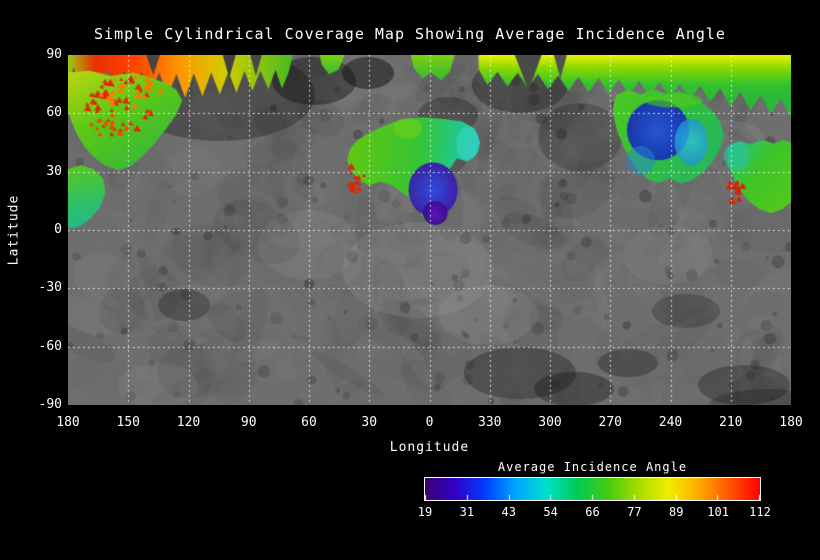 The width and height of the screenshot is (820, 560). I want to click on colorbar-canvas, so click(592, 489).